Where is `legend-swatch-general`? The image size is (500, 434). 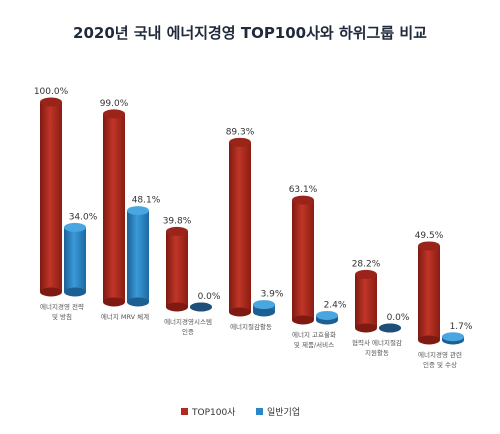
legend-swatch-general is located at coordinates (259, 411).